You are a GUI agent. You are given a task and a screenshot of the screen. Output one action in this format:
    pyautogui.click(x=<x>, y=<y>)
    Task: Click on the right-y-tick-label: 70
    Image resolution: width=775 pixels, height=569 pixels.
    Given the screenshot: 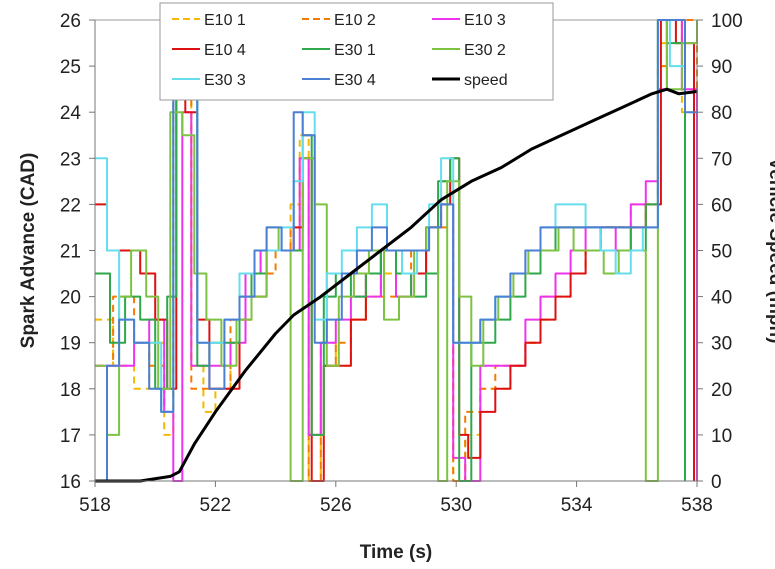 What is the action you would take?
    pyautogui.click(x=721, y=159)
    